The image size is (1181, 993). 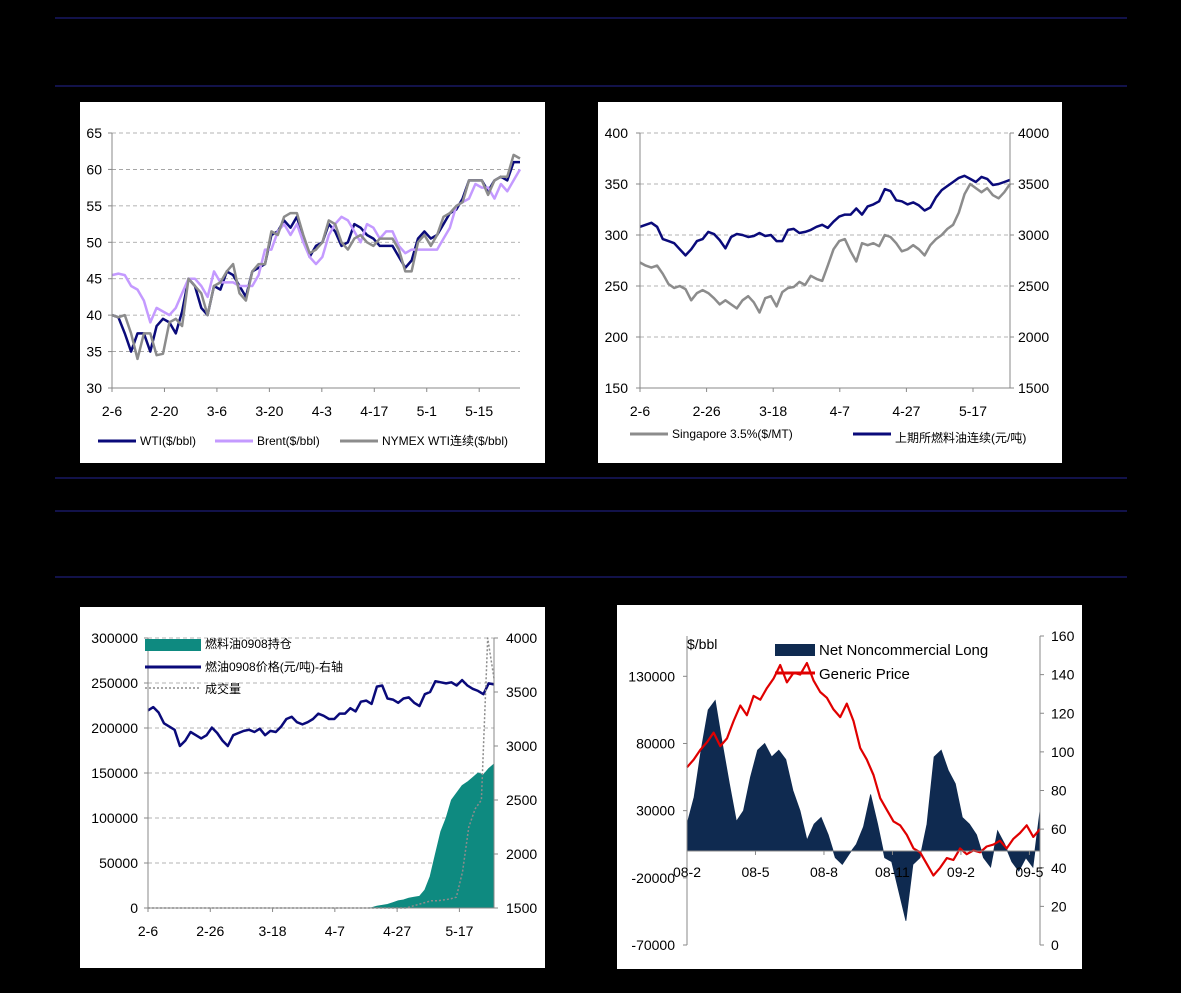 What do you see at coordinates (617, 184) in the screenshot?
I see `y-tick-label-left: 350` at bounding box center [617, 184].